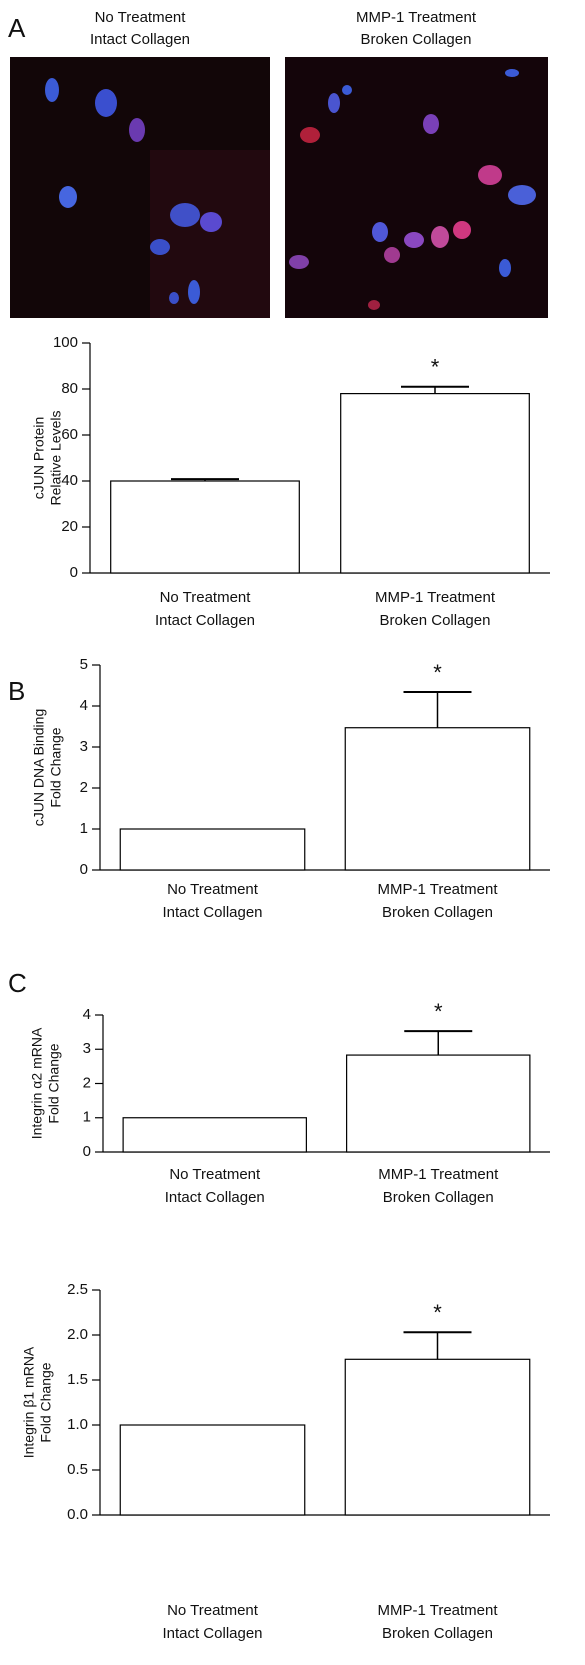 The image size is (585, 1665). What do you see at coordinates (84, 664) in the screenshot?
I see `y-tick-label: 5` at bounding box center [84, 664].